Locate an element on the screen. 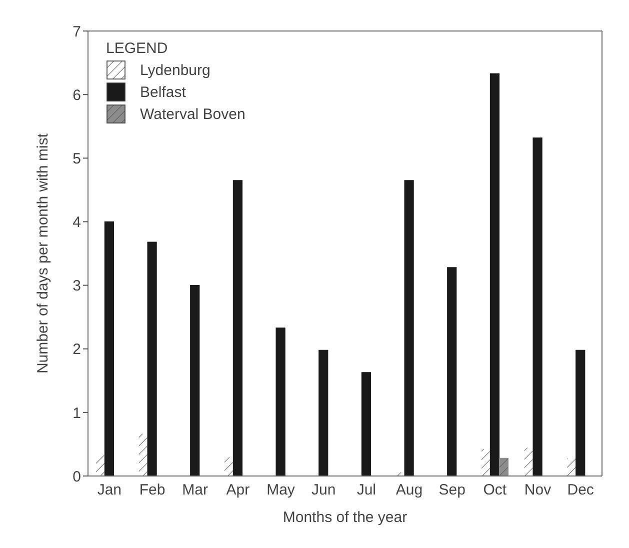 This screenshot has height=548, width=629. y-tick-label: 7 is located at coordinates (76, 31).